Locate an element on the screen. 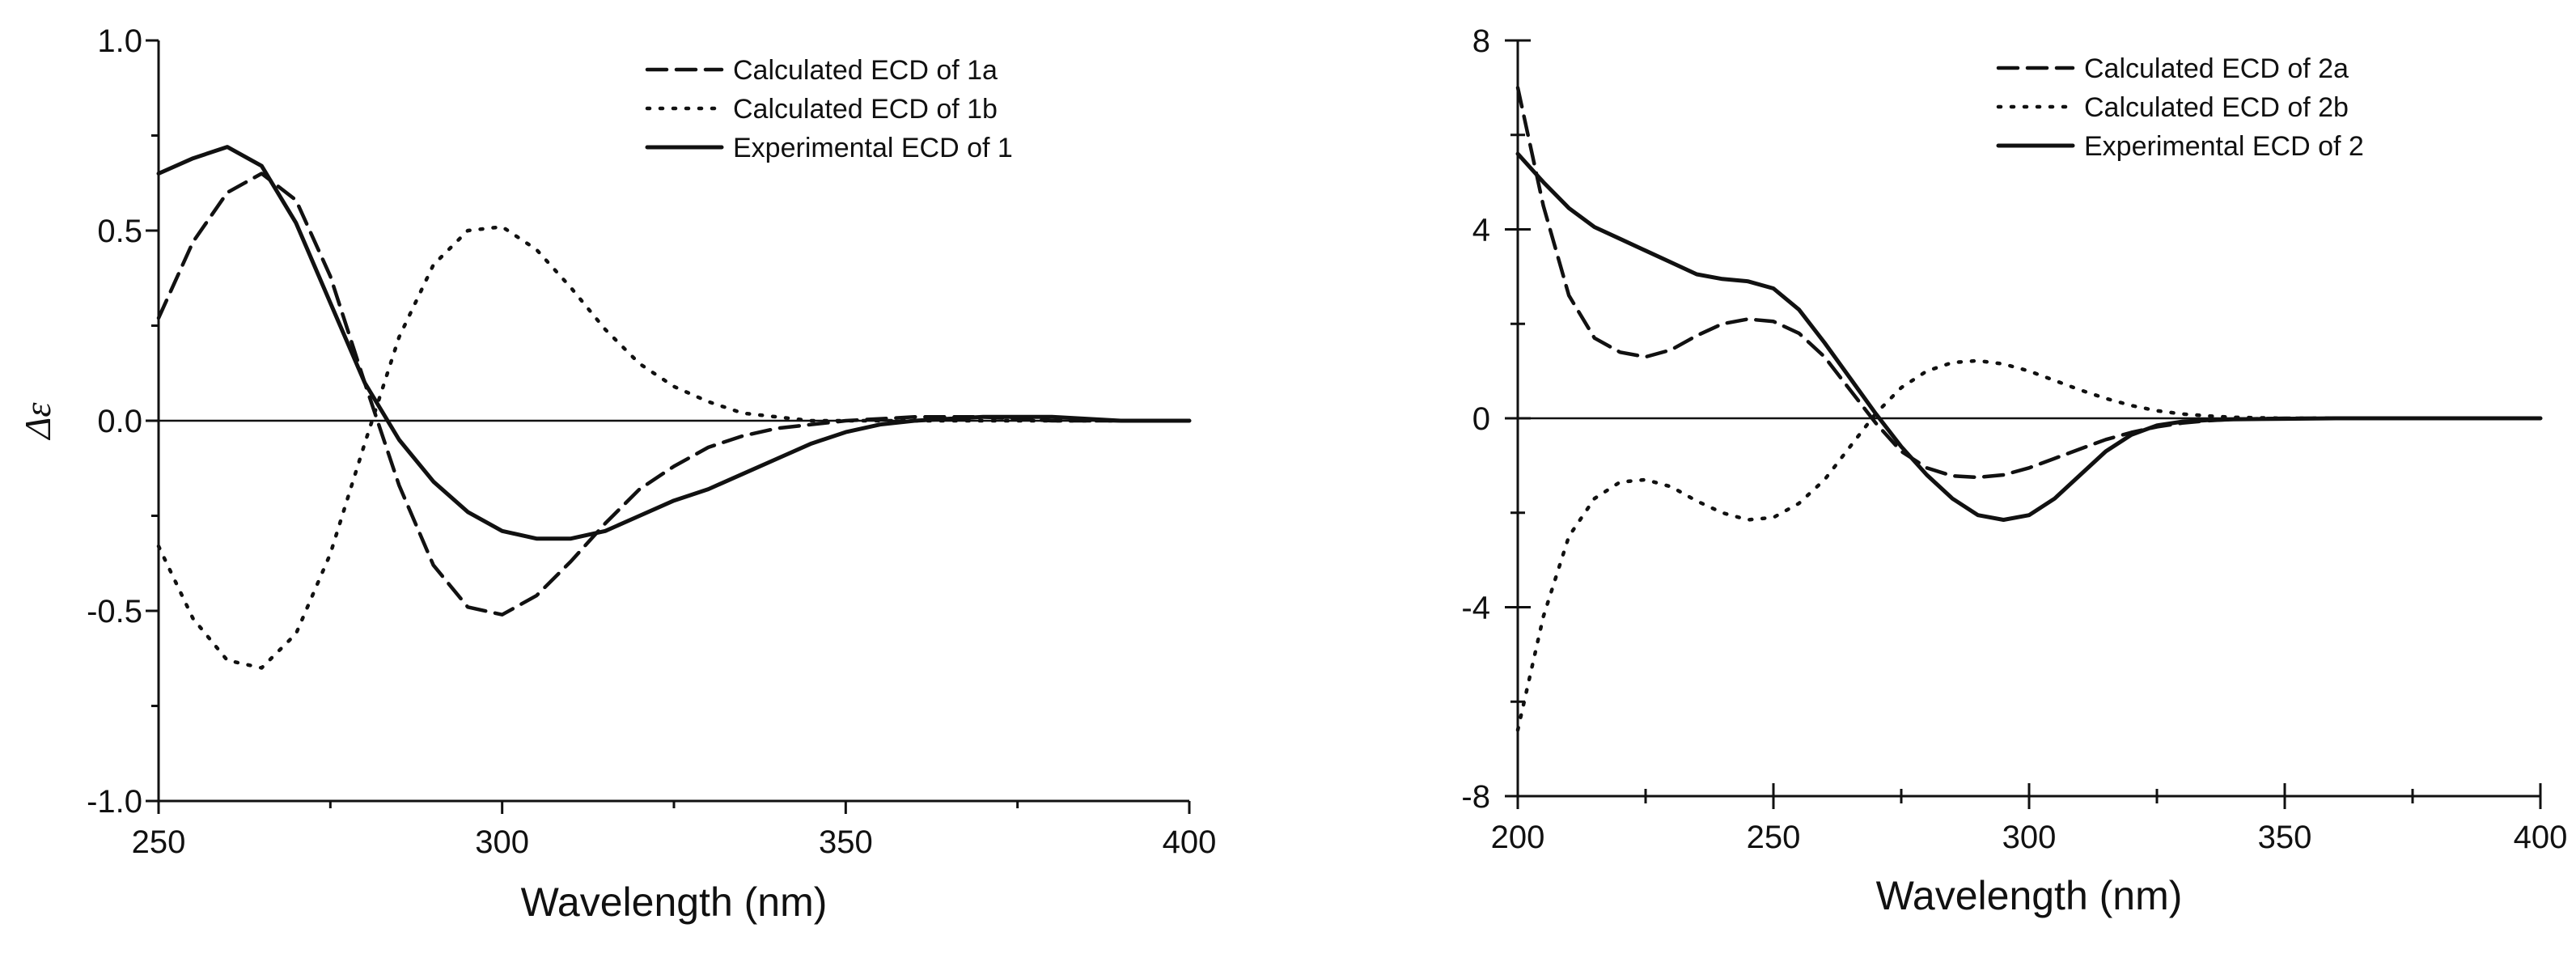  y-tick-label: -0.5 is located at coordinates (114, 611).